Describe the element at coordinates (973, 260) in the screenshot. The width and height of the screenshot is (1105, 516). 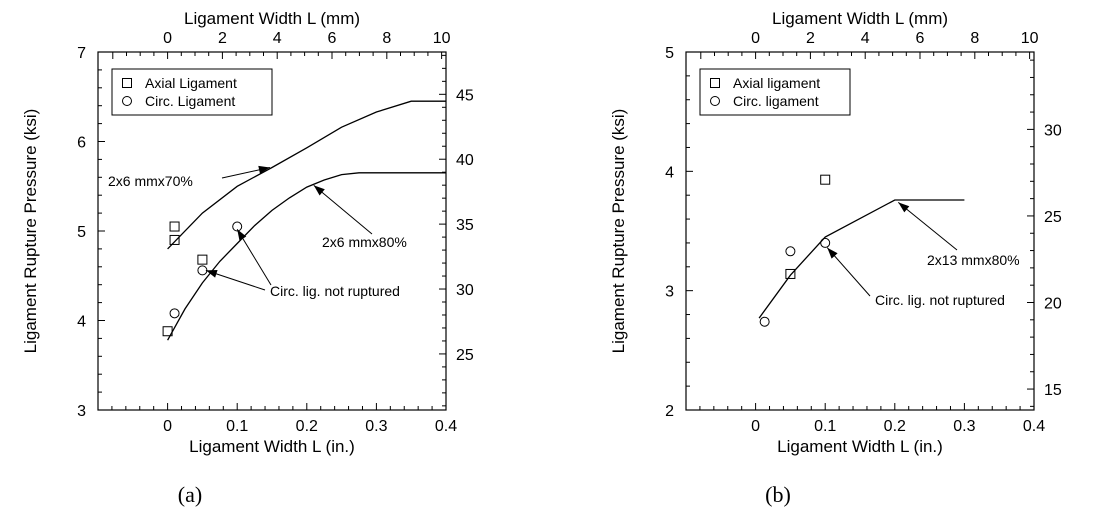
I see `annotation-label: 2x13 mmx80%` at that location.